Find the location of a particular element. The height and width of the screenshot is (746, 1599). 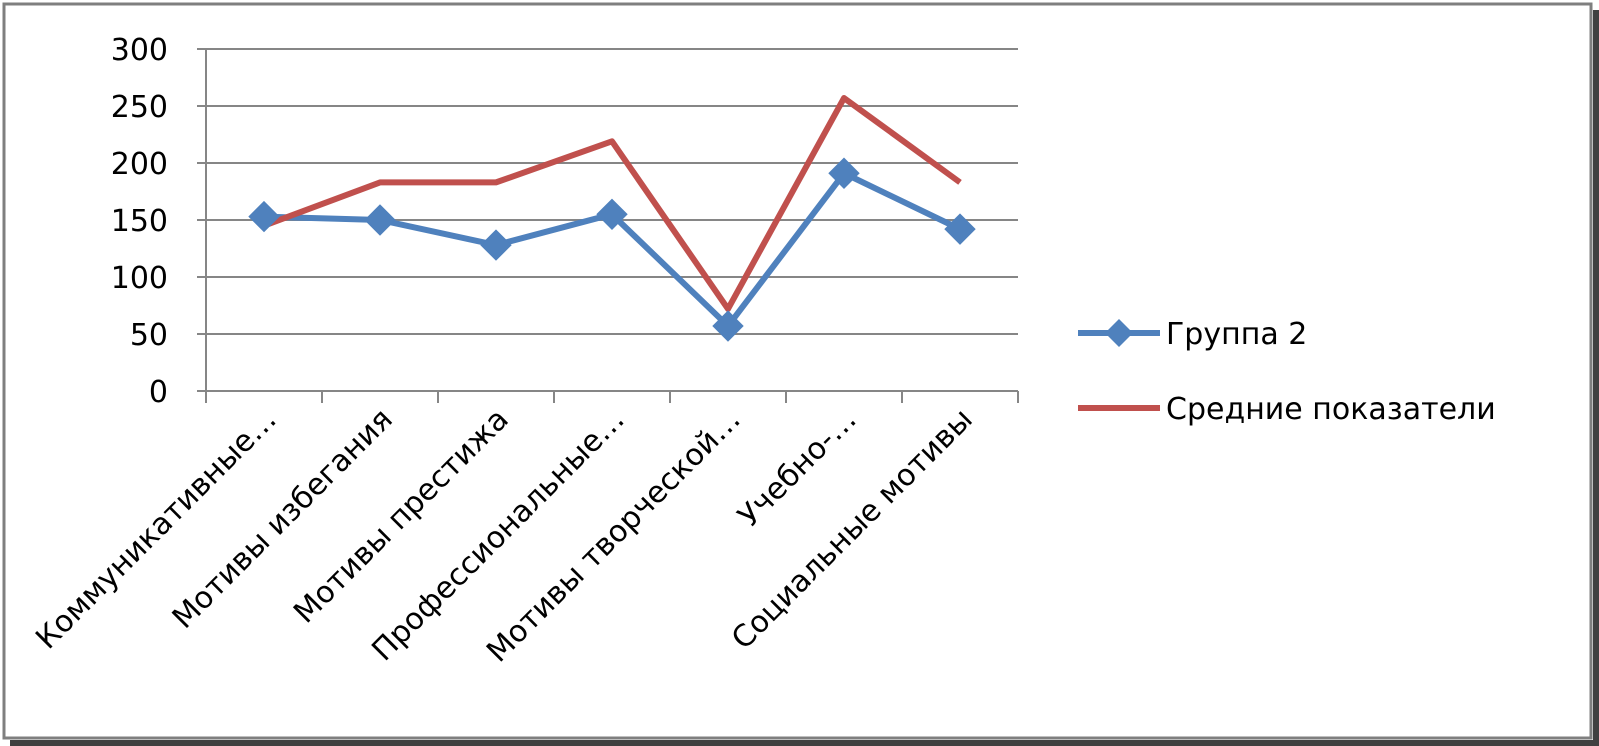

legend-marker is located at coordinates (1119, 333).